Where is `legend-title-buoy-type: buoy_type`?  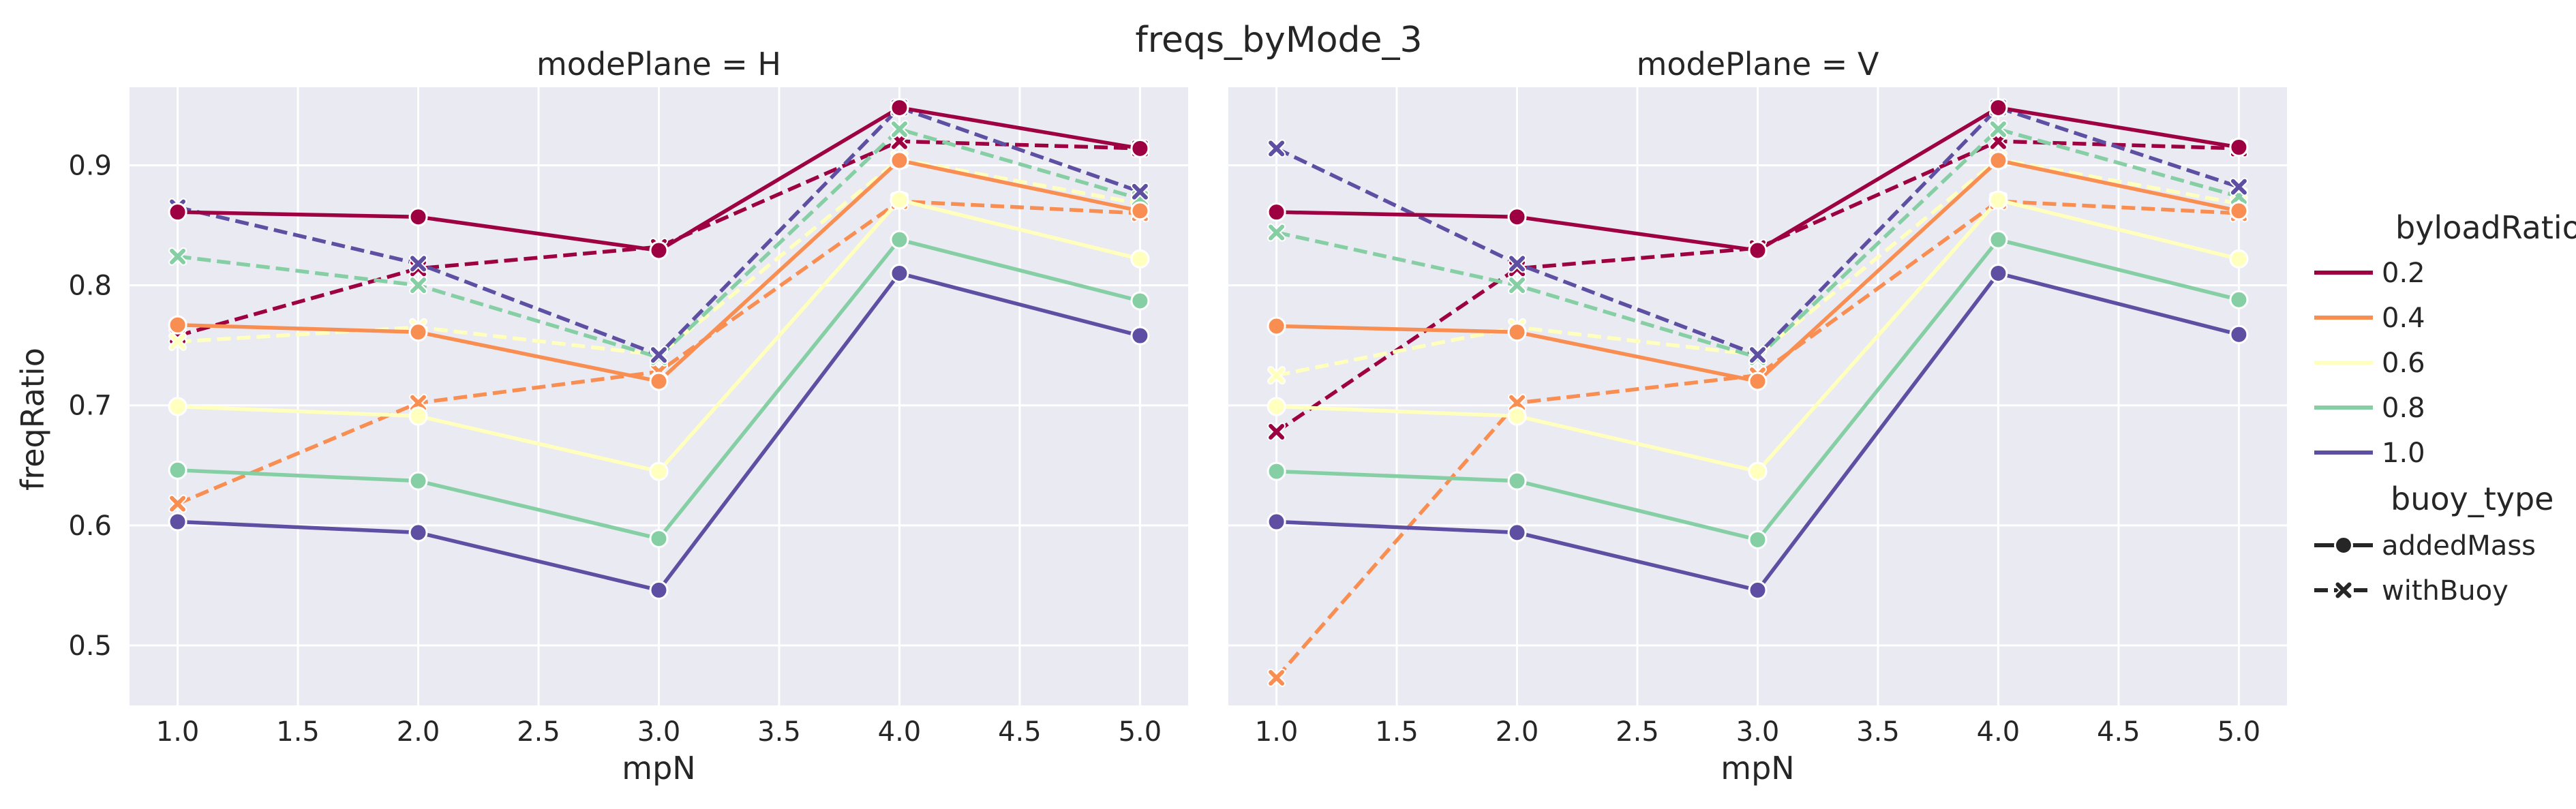
legend-title-buoy-type: buoy_type is located at coordinates (2472, 498).